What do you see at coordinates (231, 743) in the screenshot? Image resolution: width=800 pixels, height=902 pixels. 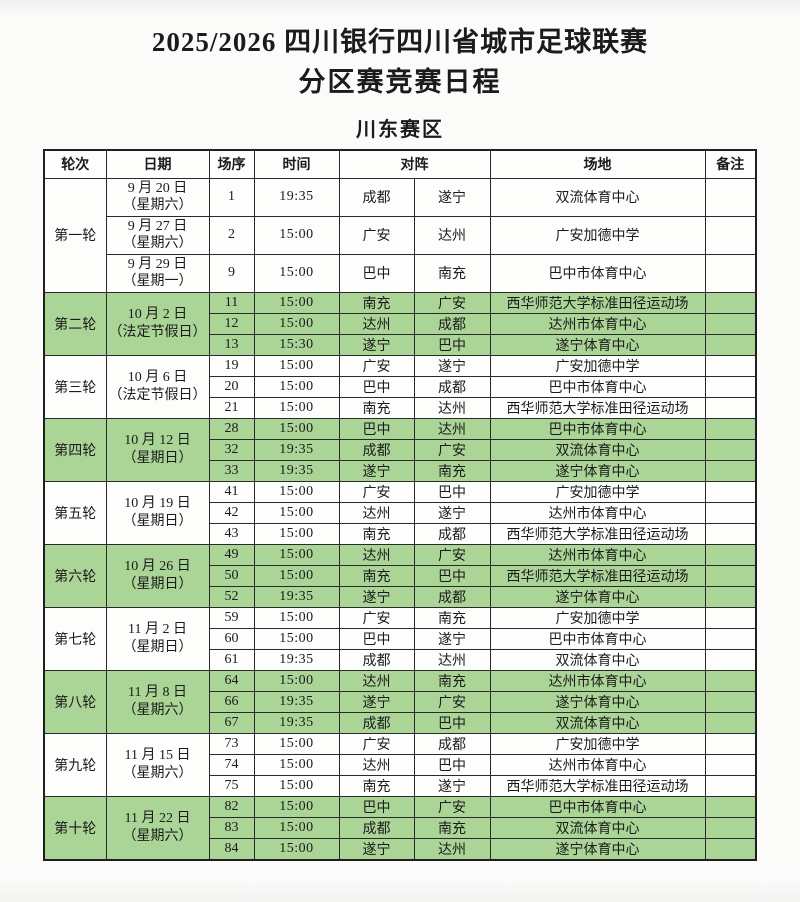 I see `match-no-cell: 73` at bounding box center [231, 743].